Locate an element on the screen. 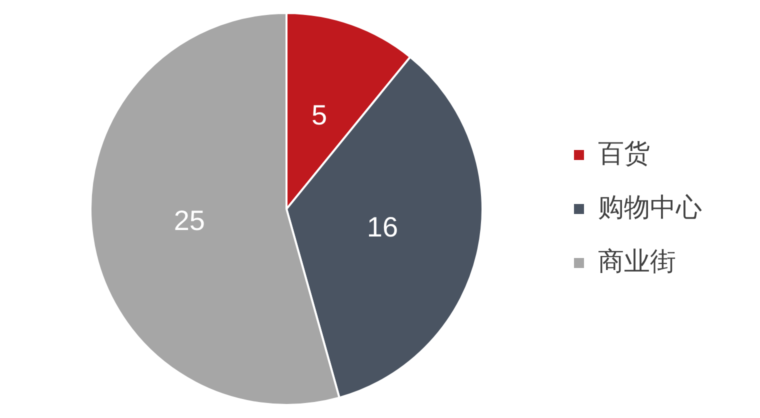 This screenshot has height=418, width=760. data-label: 16 is located at coordinates (382, 227).